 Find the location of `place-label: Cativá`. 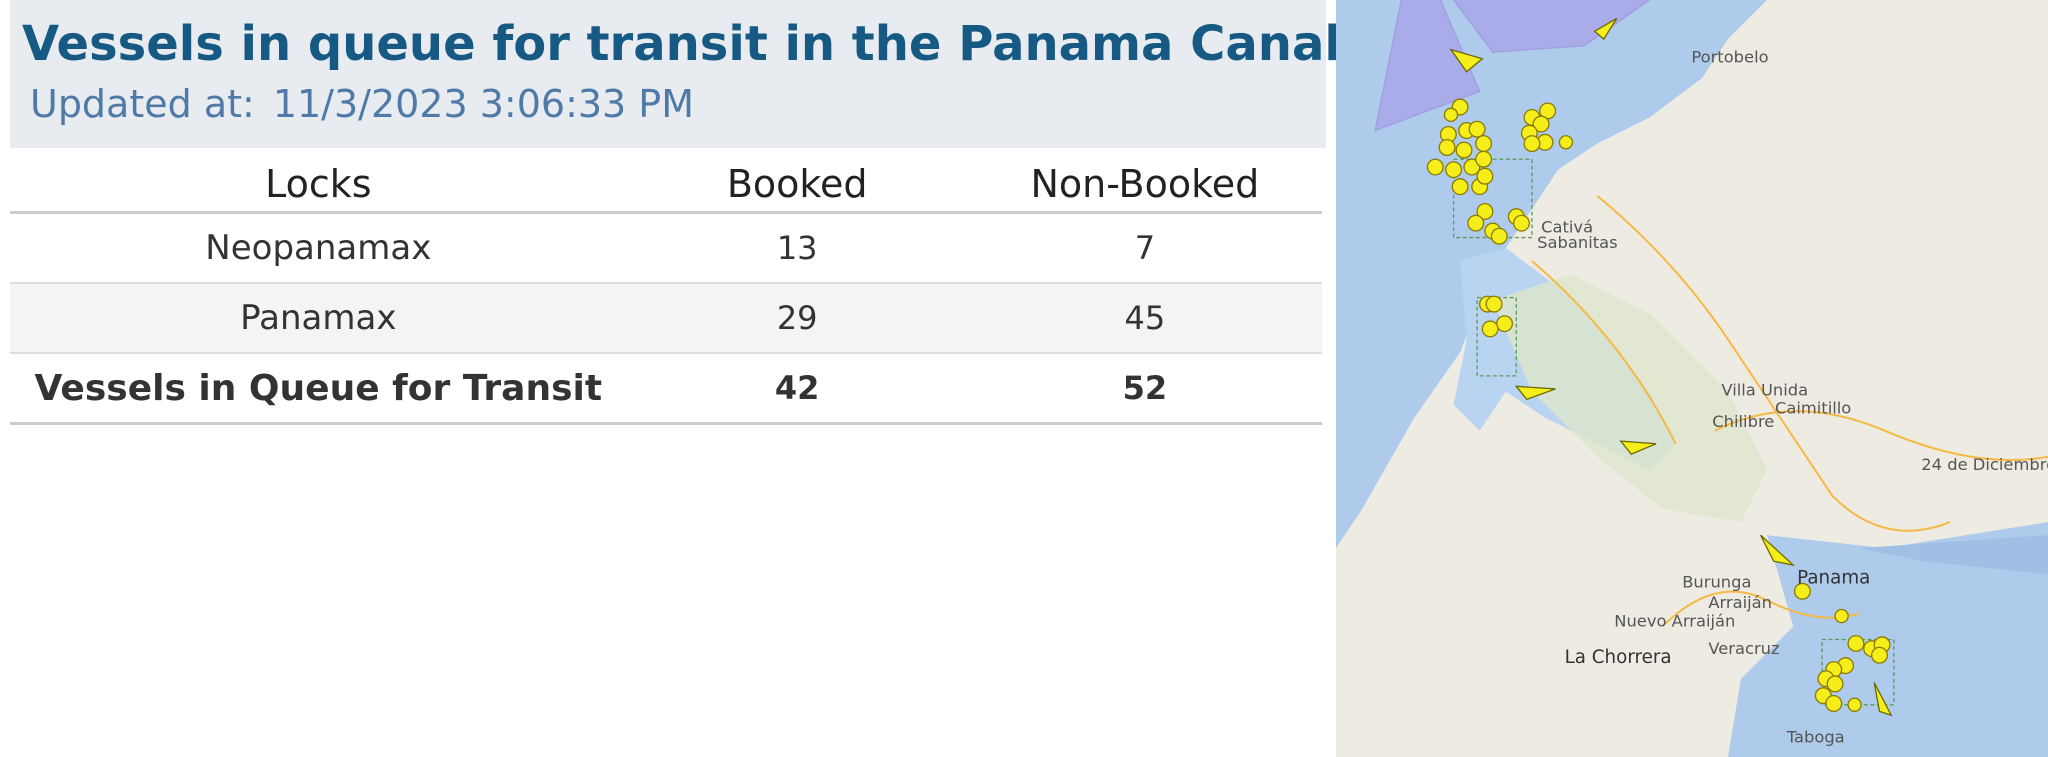

place-label: Cativá is located at coordinates (1567, 226).